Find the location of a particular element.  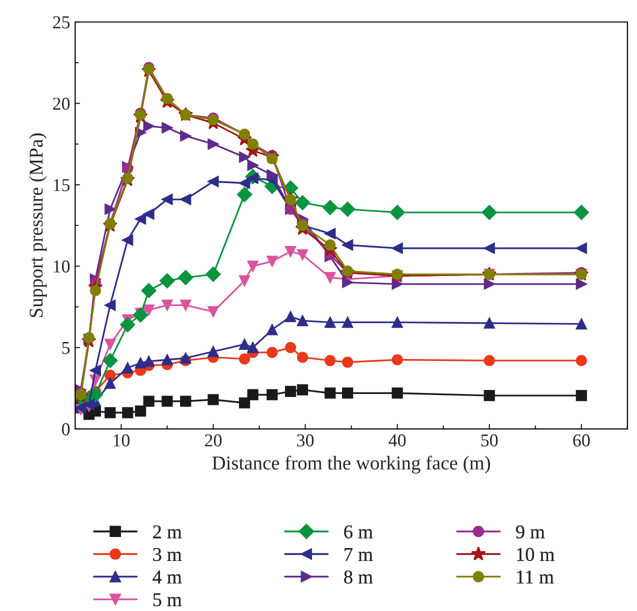

y-tick-label: 0 is located at coordinates (66, 429).